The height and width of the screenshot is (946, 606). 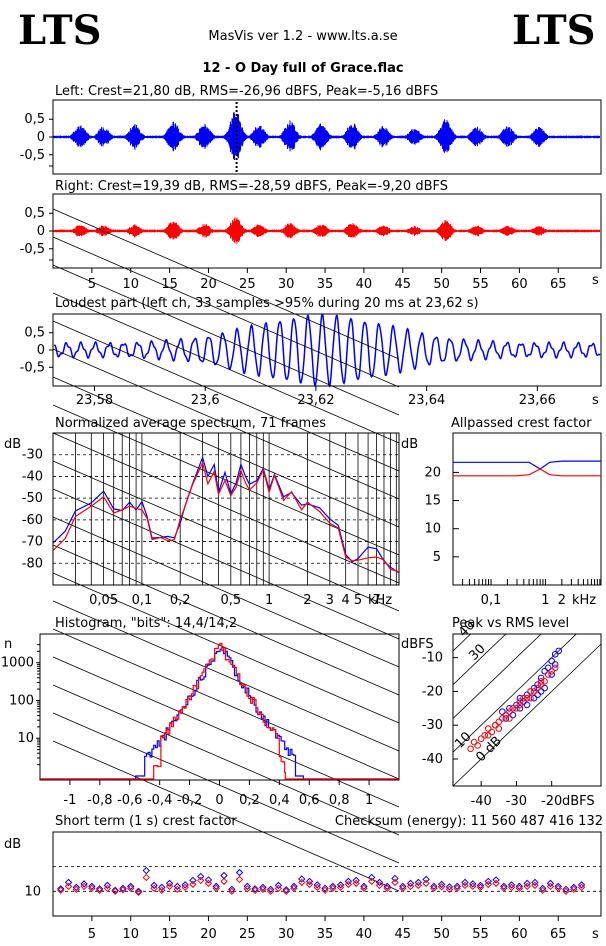 What do you see at coordinates (432, 658) in the screenshot?
I see `y-tick-label: -10` at bounding box center [432, 658].